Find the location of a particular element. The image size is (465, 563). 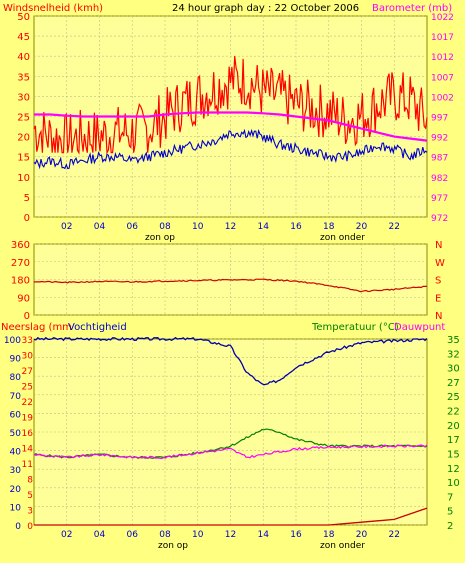

humidity-x-tick-label: 04 is located at coordinates (100, 535).